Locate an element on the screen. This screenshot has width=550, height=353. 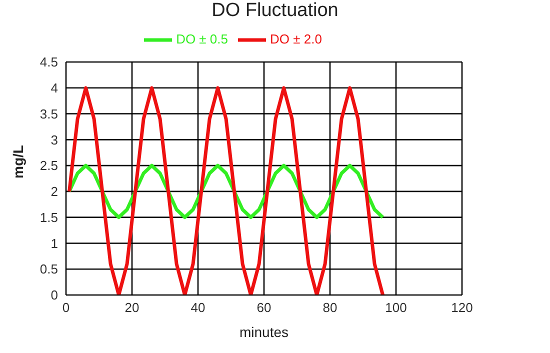
x-axis-title: minutes is located at coordinates (264, 332).